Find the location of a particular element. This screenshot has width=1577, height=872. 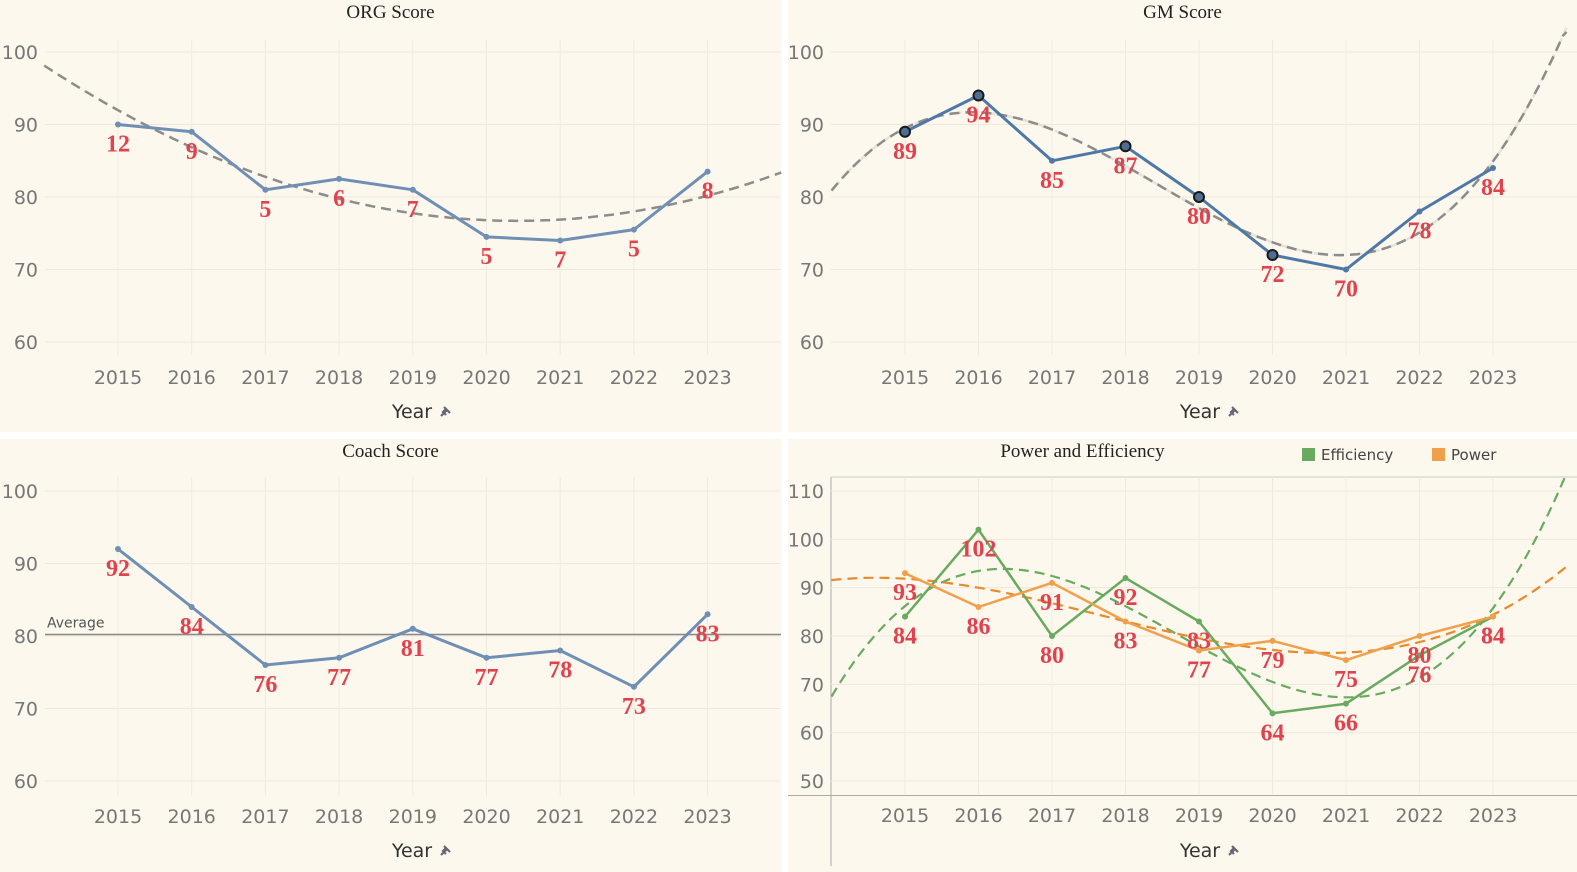

data-label: 81 is located at coordinates (413, 649).